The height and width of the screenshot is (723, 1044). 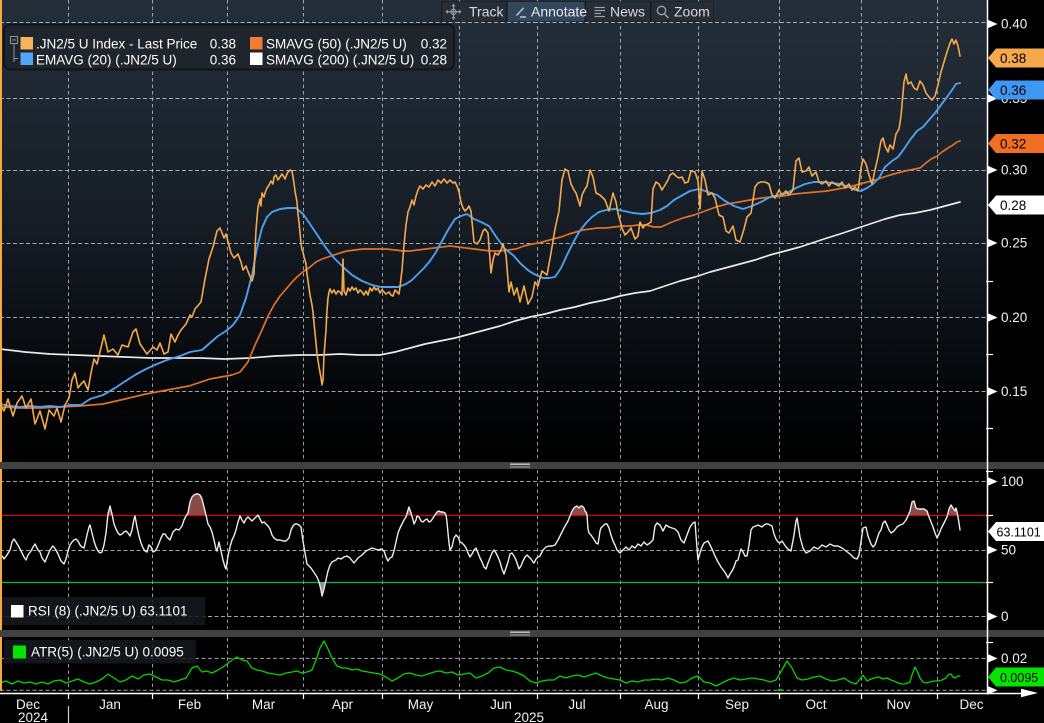 I want to click on svg-text: ATR(5) (.JN2/5 U) 0.0095, so click(x=107, y=652).